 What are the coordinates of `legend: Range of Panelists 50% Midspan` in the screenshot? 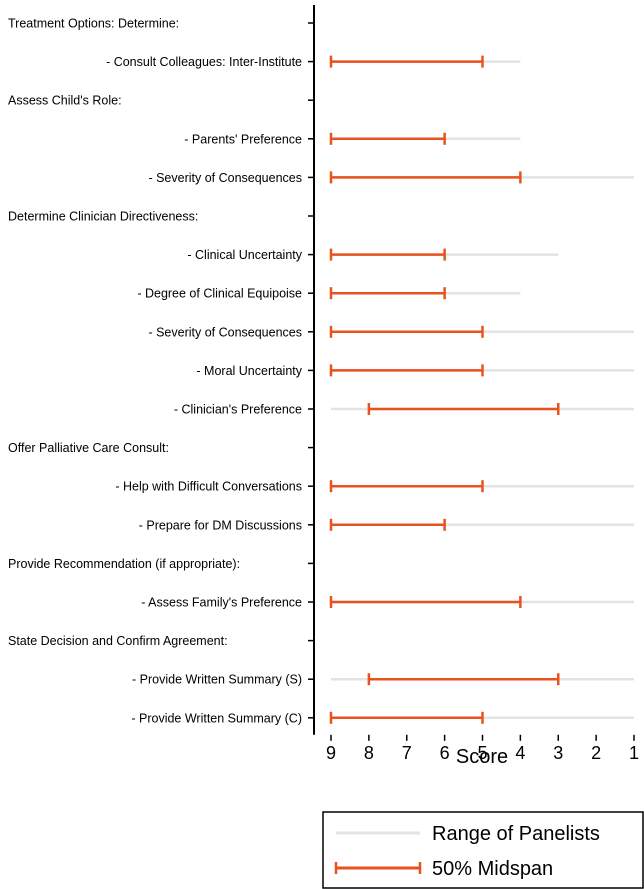 It's located at (483, 850).